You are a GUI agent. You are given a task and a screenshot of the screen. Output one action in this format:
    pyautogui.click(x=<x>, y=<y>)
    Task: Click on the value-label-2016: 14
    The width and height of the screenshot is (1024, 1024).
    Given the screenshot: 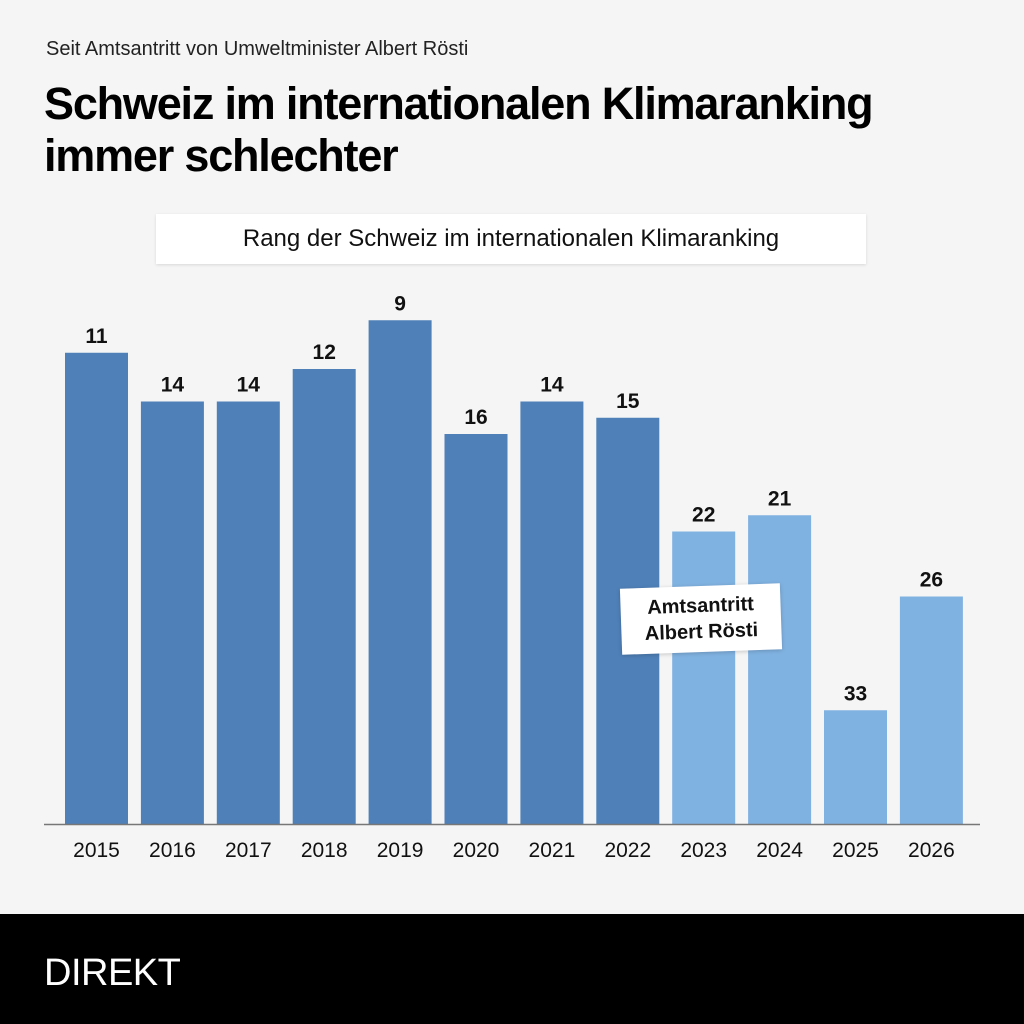 What is the action you would take?
    pyautogui.click(x=173, y=385)
    